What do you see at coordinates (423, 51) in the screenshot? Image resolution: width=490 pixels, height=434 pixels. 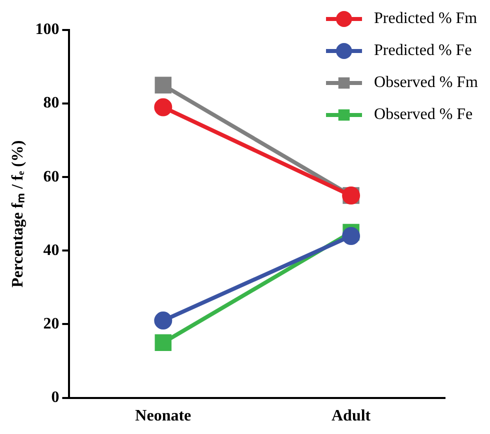 I see `legend-label: Predicted % Fe` at bounding box center [423, 51].